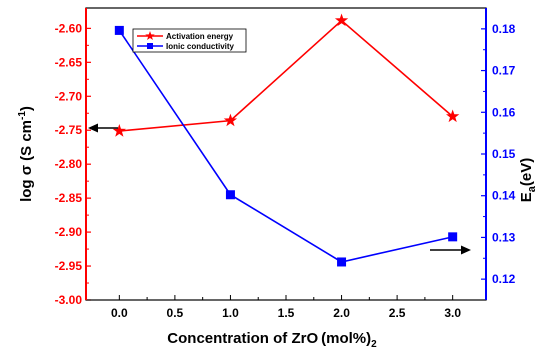 This screenshot has width=537, height=348. I want to click on y-left-tick-label: -2.90, so click(69, 232).